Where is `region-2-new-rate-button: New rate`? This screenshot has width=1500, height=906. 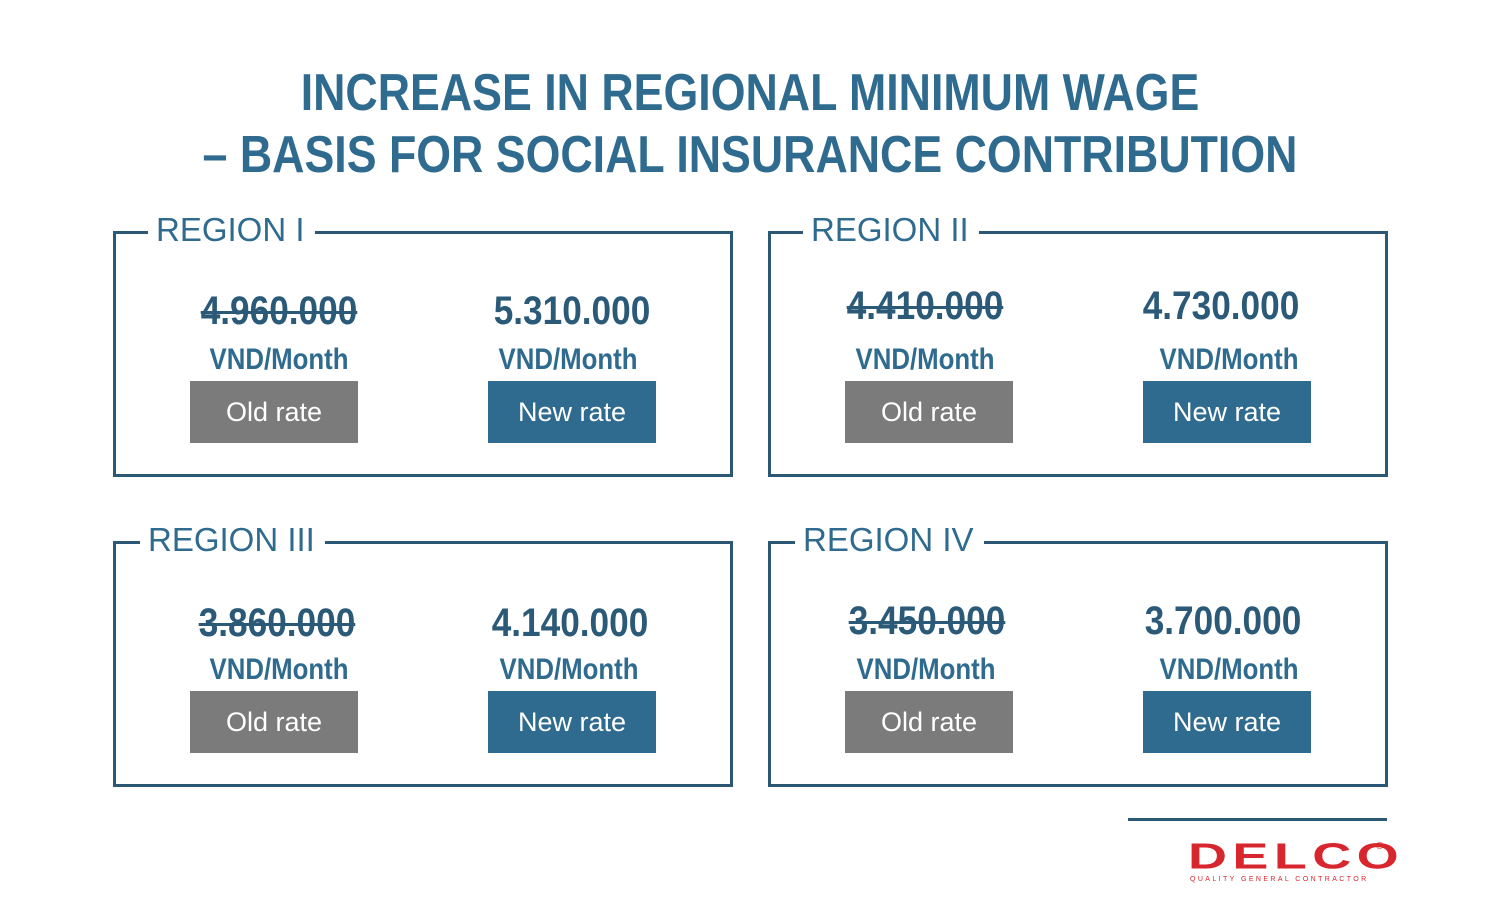
region-2-new-rate-button: New rate is located at coordinates (1227, 412).